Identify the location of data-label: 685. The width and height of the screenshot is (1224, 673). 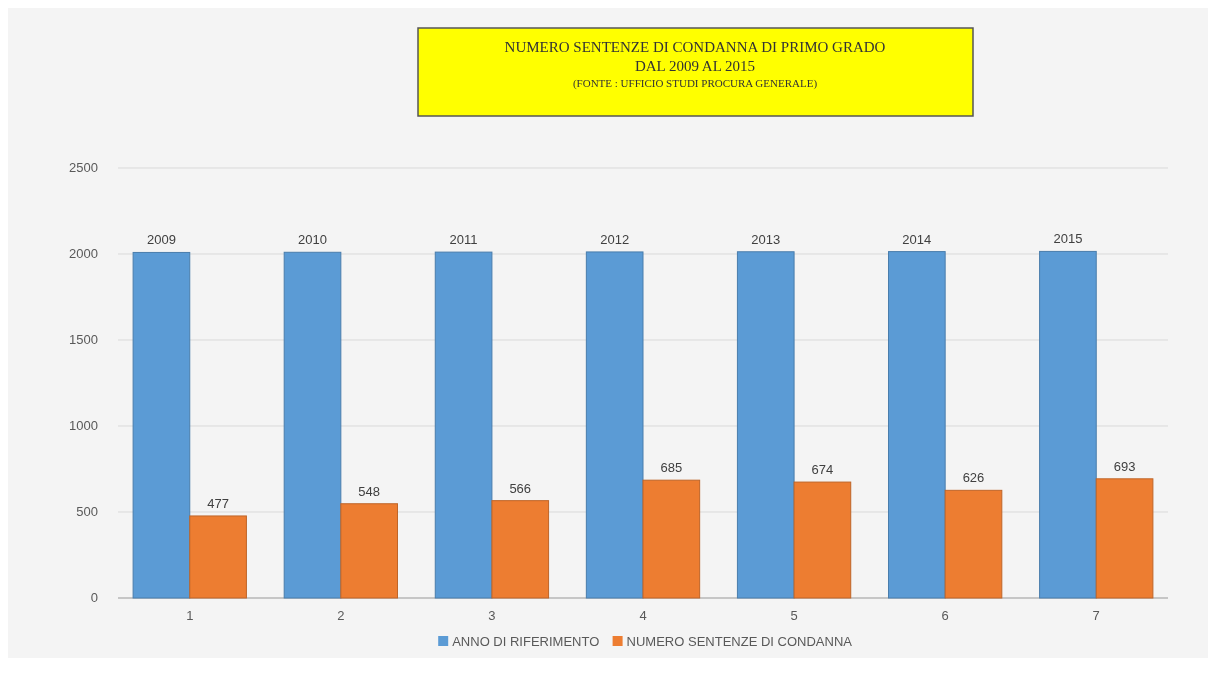
(671, 468).